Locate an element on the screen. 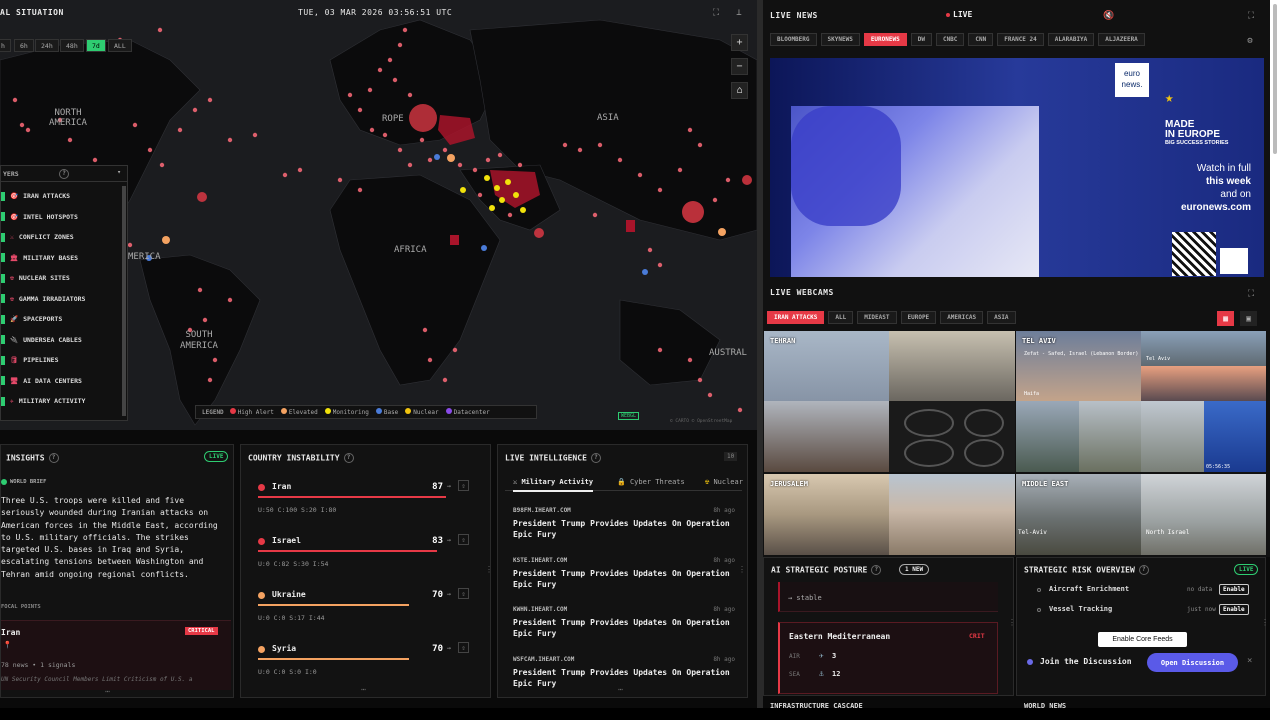 This screenshot has height=720, width=1280. layer-toggle: 🏛 MILITARY BASES is located at coordinates (64, 258).